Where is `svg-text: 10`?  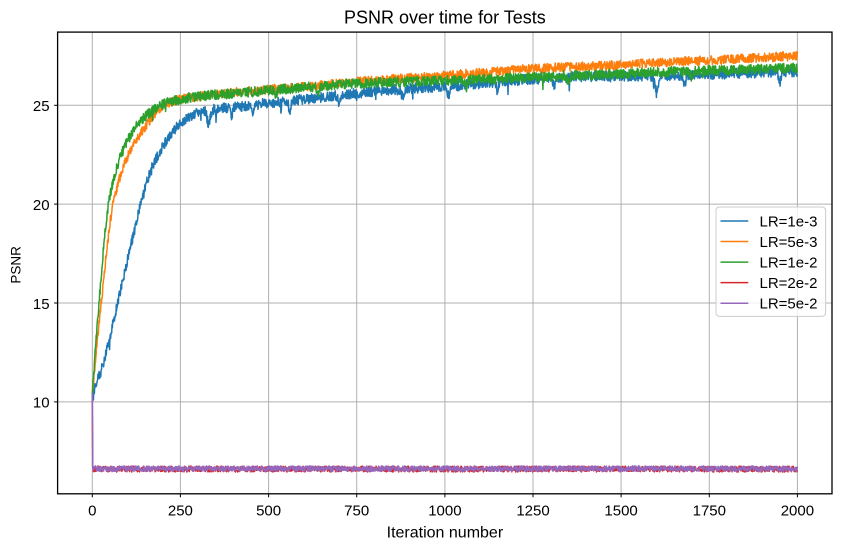 svg-text: 10 is located at coordinates (41, 403).